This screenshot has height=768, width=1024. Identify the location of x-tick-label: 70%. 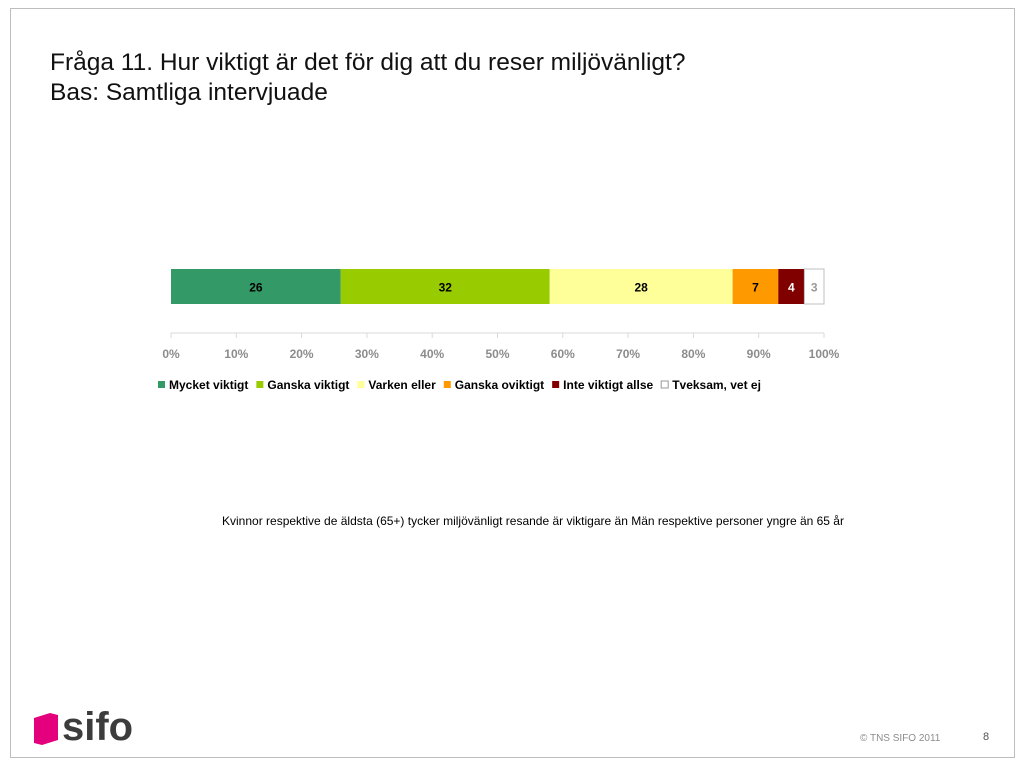
(628, 354).